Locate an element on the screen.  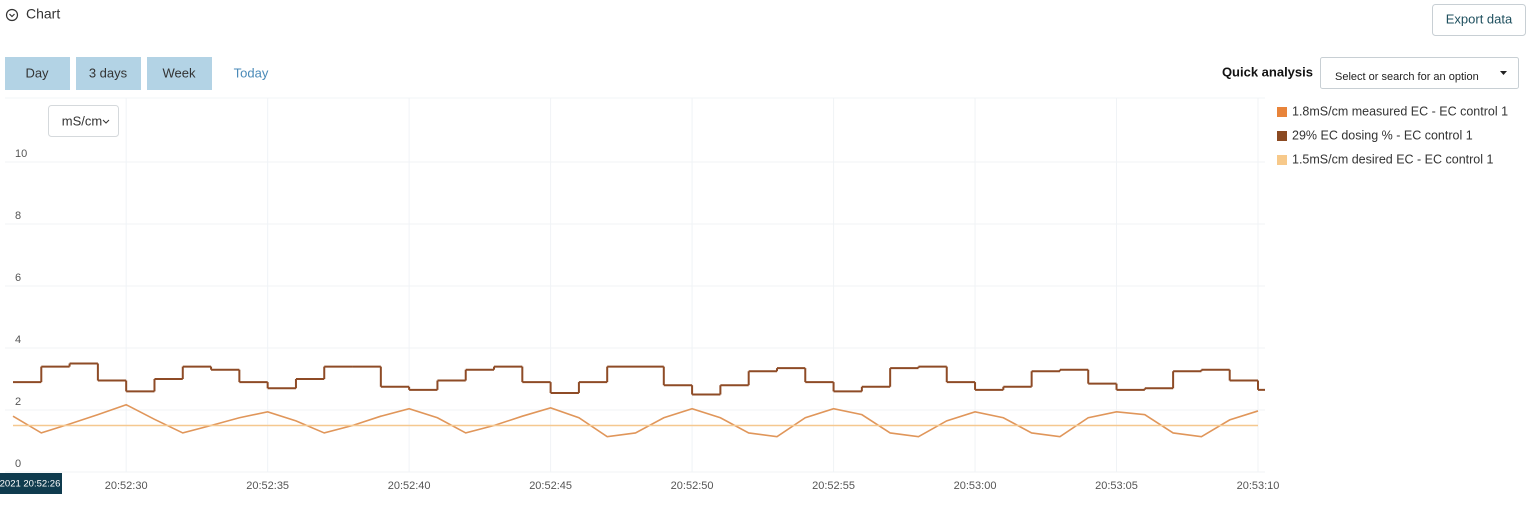
x-tick-label: 20:53:00 is located at coordinates (975, 486).